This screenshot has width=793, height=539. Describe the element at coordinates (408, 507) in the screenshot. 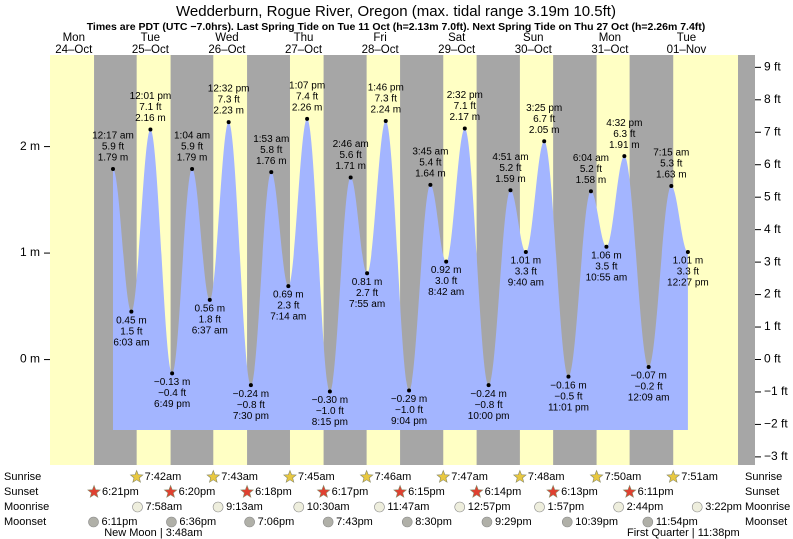

I see `moonrise-time: 11:47am` at that location.